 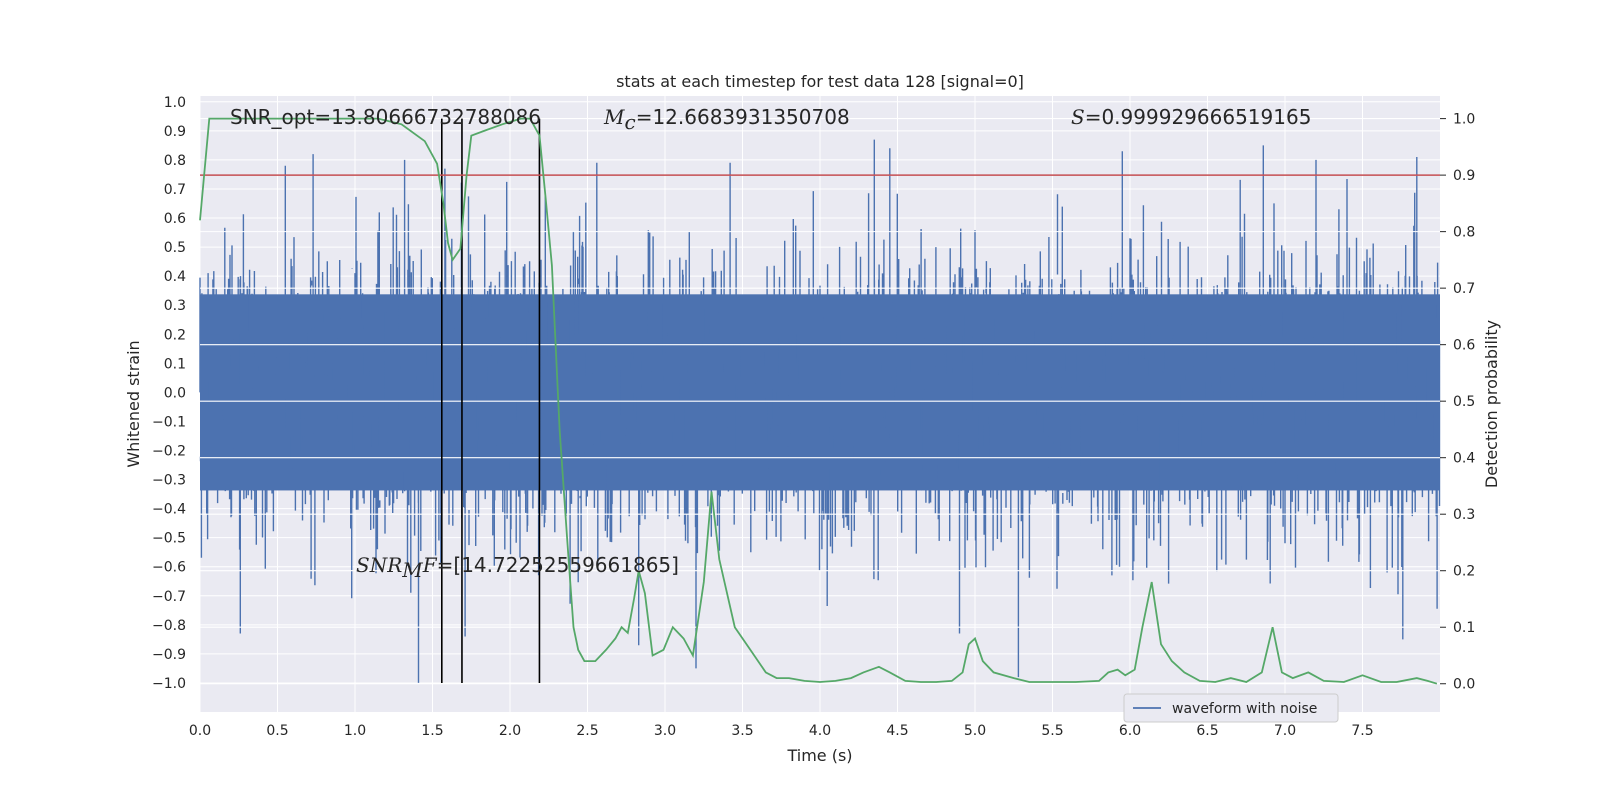 What do you see at coordinates (614, 117) in the screenshot?
I see `chirp-mass-symbol: M` at bounding box center [614, 117].